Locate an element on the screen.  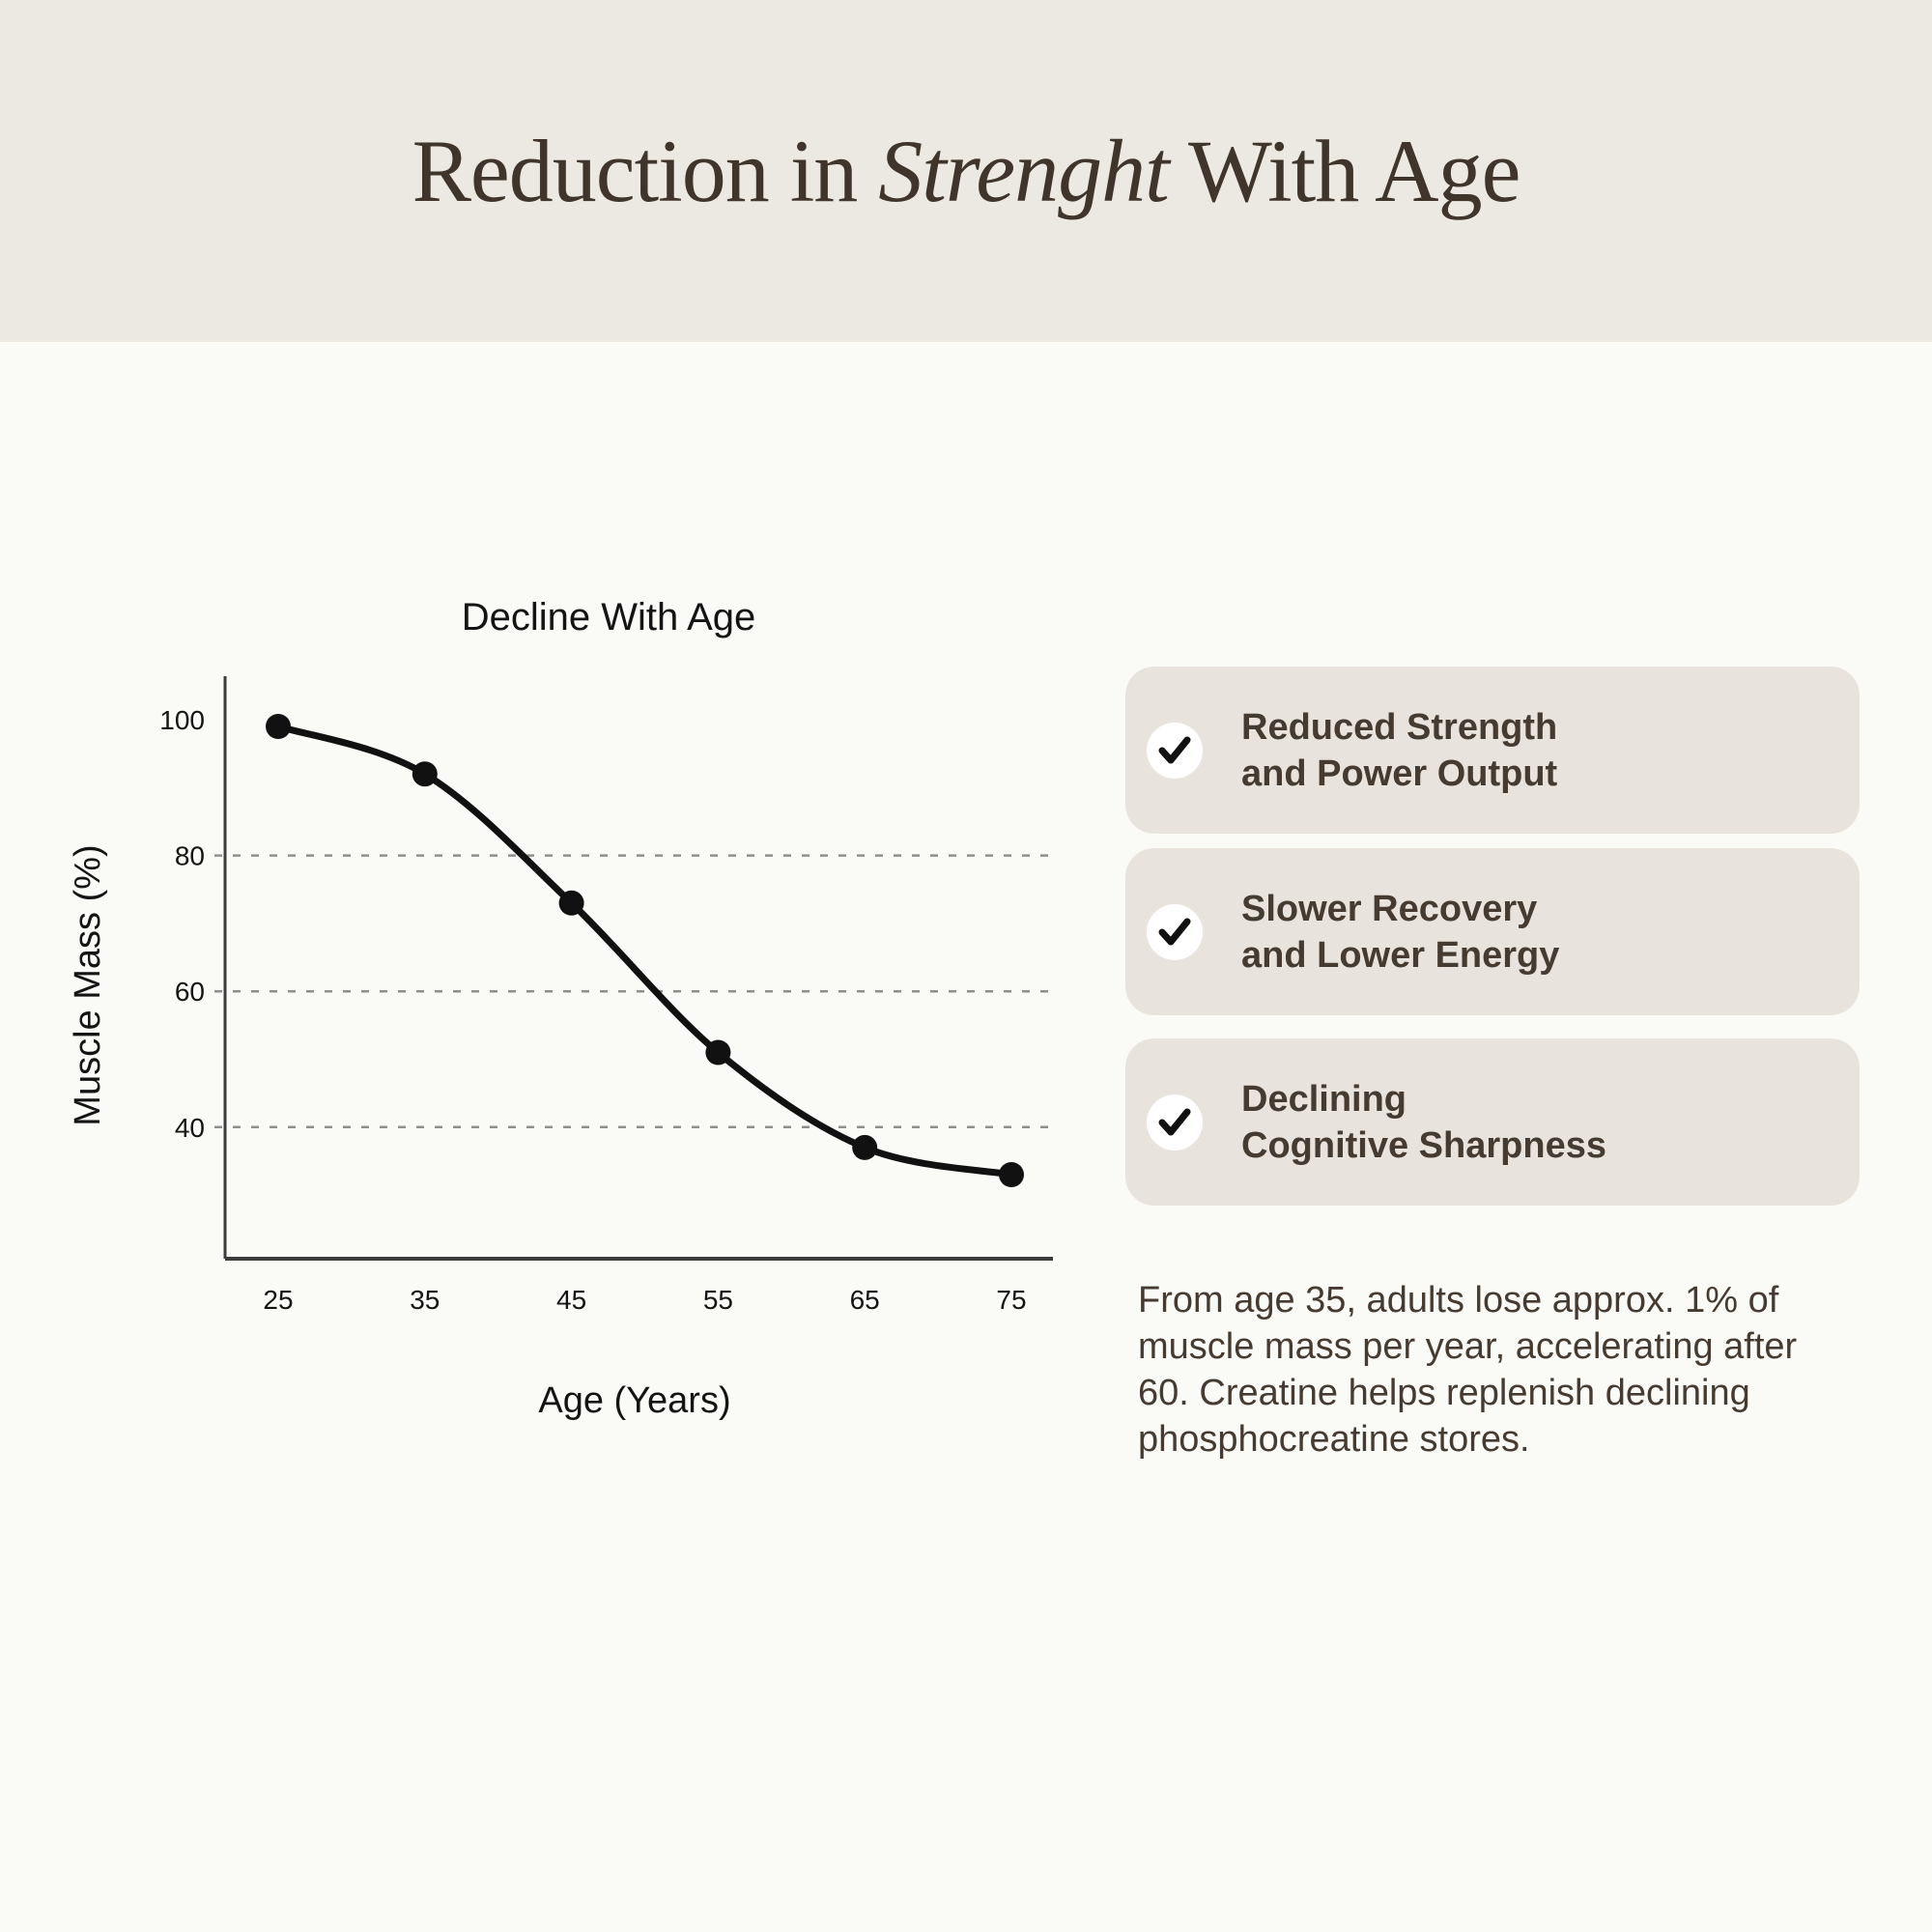
page-title-suffix: With Age is located at coordinates (1344, 171).